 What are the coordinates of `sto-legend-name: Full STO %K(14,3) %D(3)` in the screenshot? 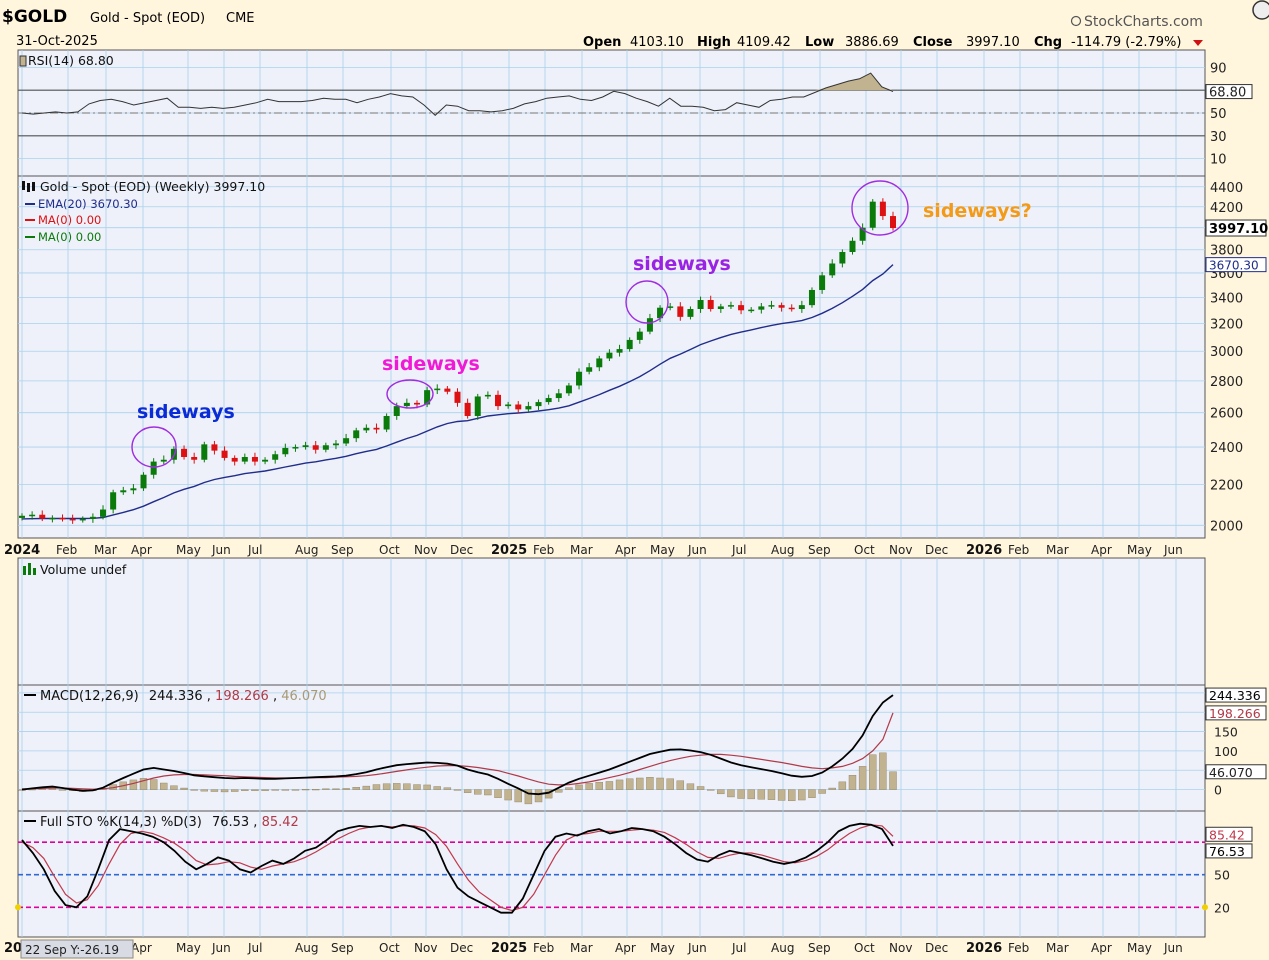 It's located at (121, 822).